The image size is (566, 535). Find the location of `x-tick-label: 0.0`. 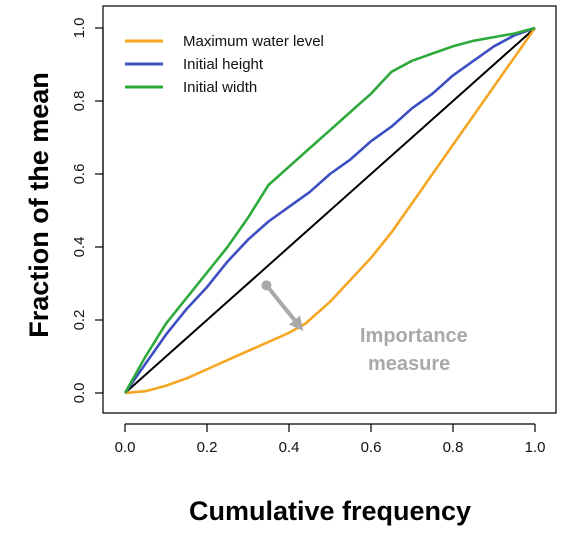

x-tick-label: 0.0 is located at coordinates (125, 447).